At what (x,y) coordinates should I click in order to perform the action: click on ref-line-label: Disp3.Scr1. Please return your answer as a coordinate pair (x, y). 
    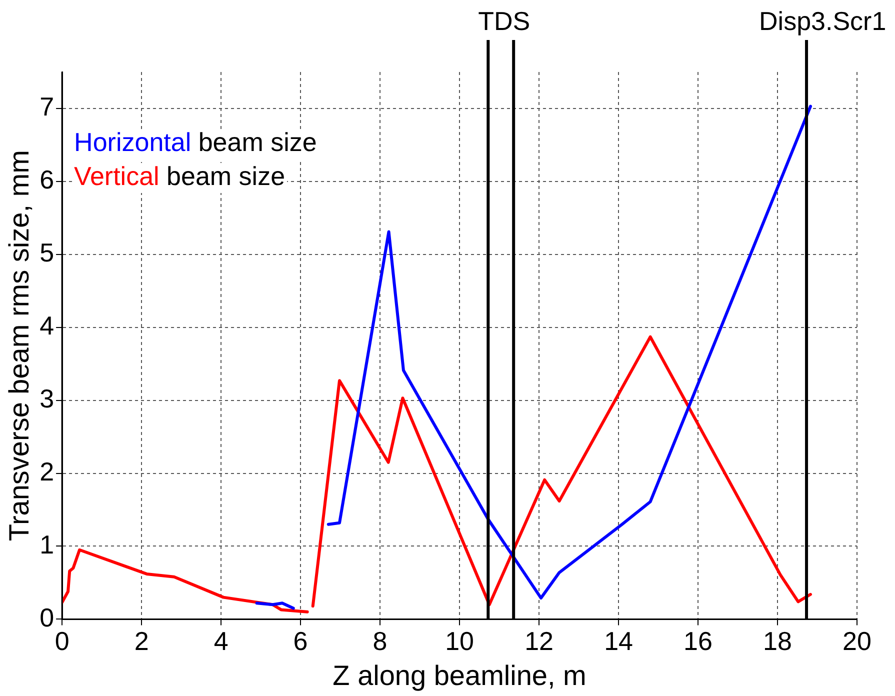
    Looking at the image, I should click on (822, 21).